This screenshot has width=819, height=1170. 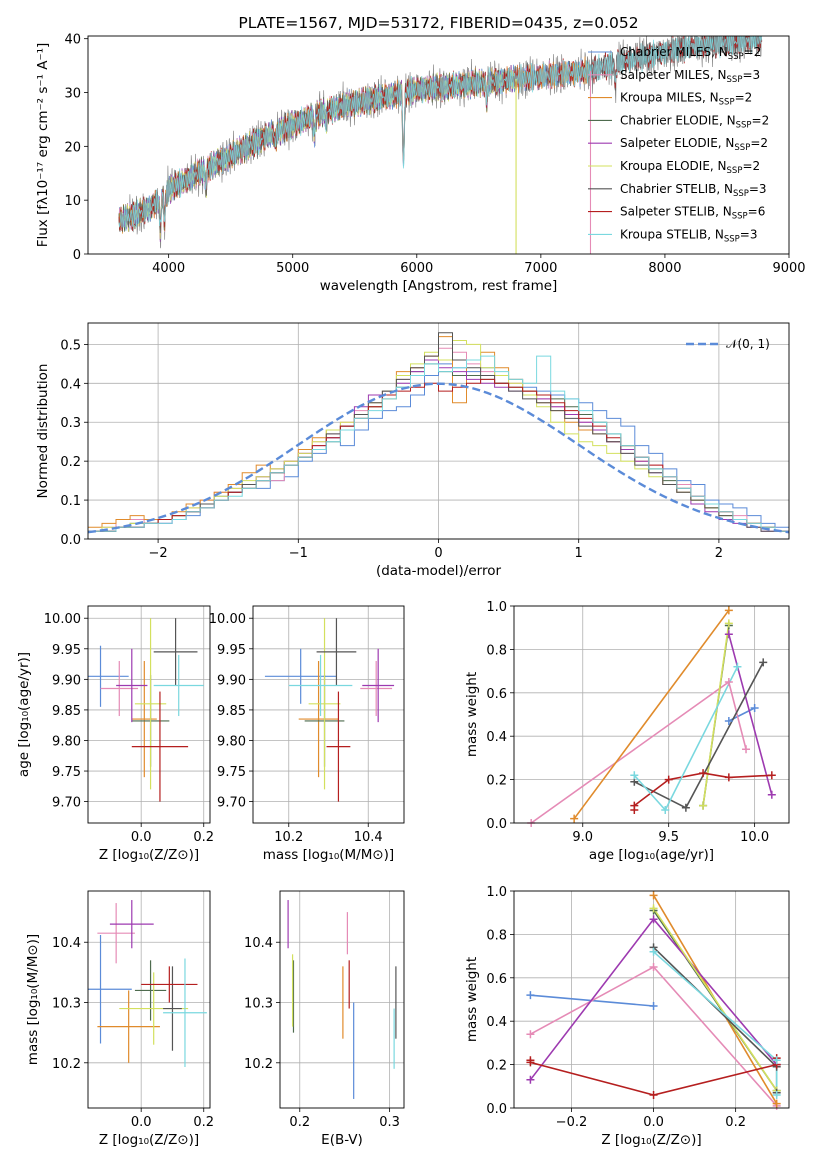 I want to click on x-tick-label: 0.3, so click(x=389, y=1122).